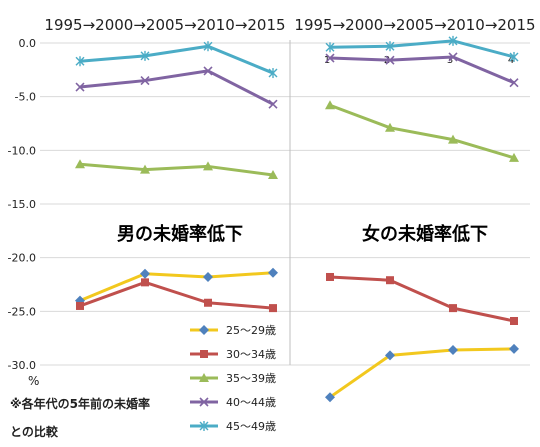 The height and width of the screenshot is (447, 540). I want to click on legend-label: 45～49歳, so click(251, 426).